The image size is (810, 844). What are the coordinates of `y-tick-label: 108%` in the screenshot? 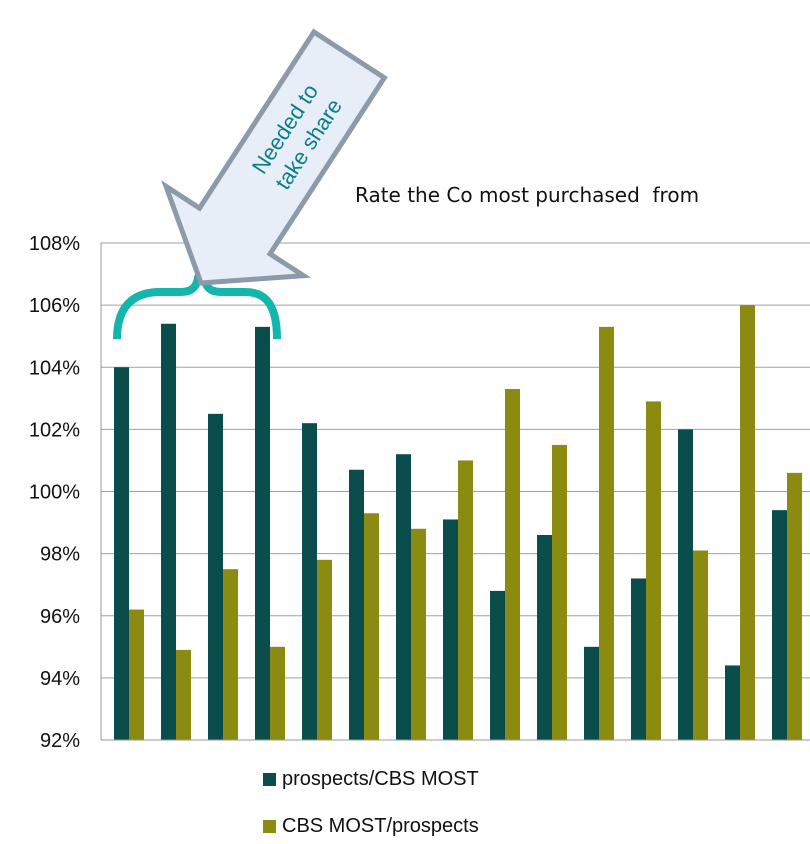 It's located at (54, 244).